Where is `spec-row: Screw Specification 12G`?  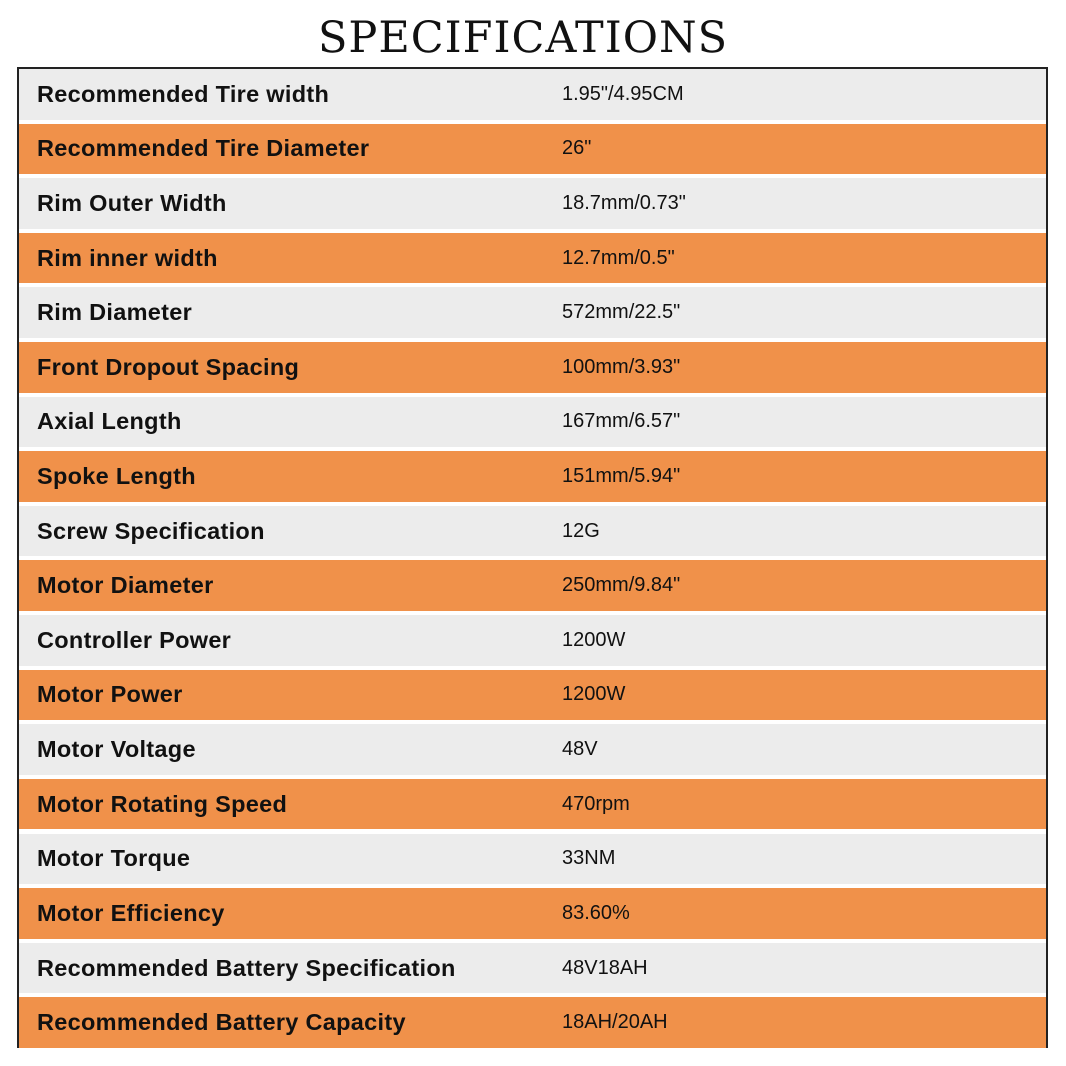
spec-row: Screw Specification 12G is located at coordinates (532, 531).